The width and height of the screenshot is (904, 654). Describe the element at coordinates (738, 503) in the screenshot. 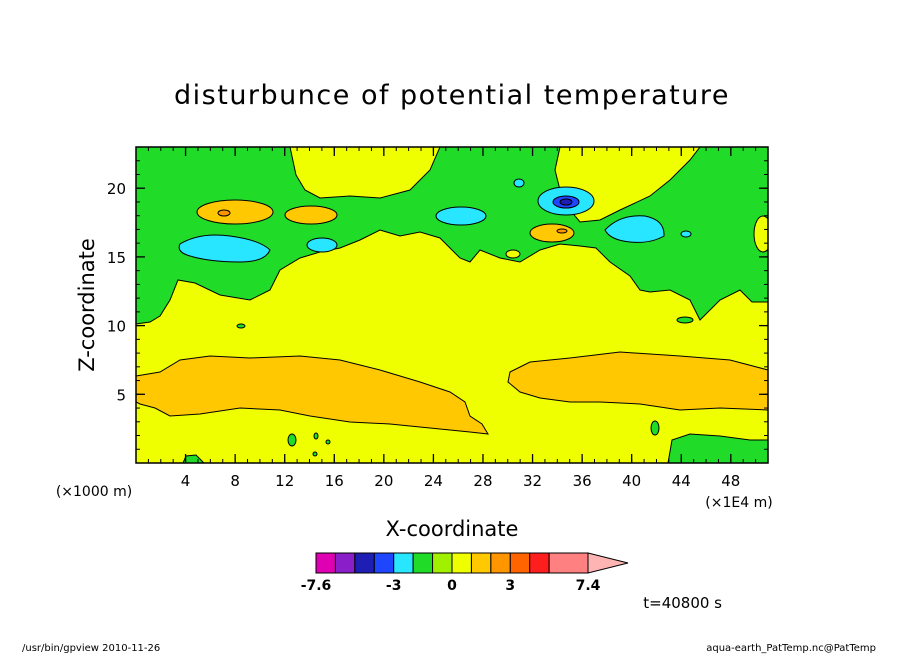

I see `x-axis-unit: (×1E4 m)` at that location.